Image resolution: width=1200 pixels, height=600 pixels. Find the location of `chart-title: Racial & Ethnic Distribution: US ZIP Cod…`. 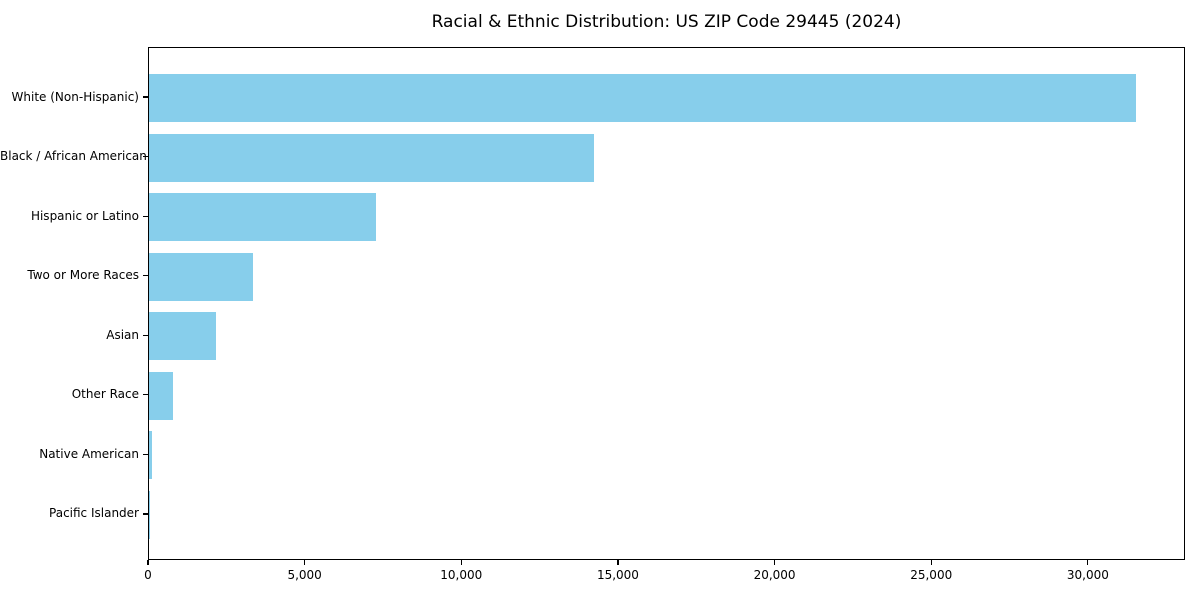

chart-title: Racial & Ethnic Distribution: US ZIP Cod… is located at coordinates (666, 22).